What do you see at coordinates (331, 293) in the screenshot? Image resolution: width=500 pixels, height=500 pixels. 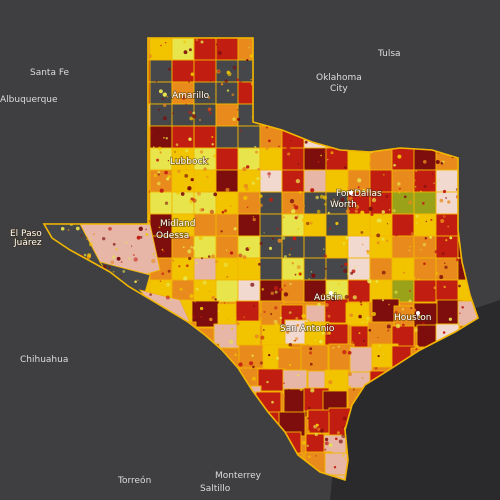 I see `marker-austin` at bounding box center [331, 293].